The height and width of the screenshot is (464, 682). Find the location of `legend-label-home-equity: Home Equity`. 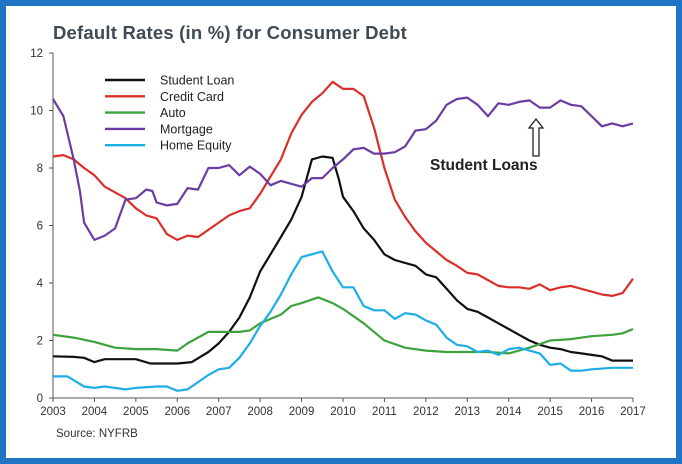

legend-label-home-equity: Home Equity is located at coordinates (196, 146).